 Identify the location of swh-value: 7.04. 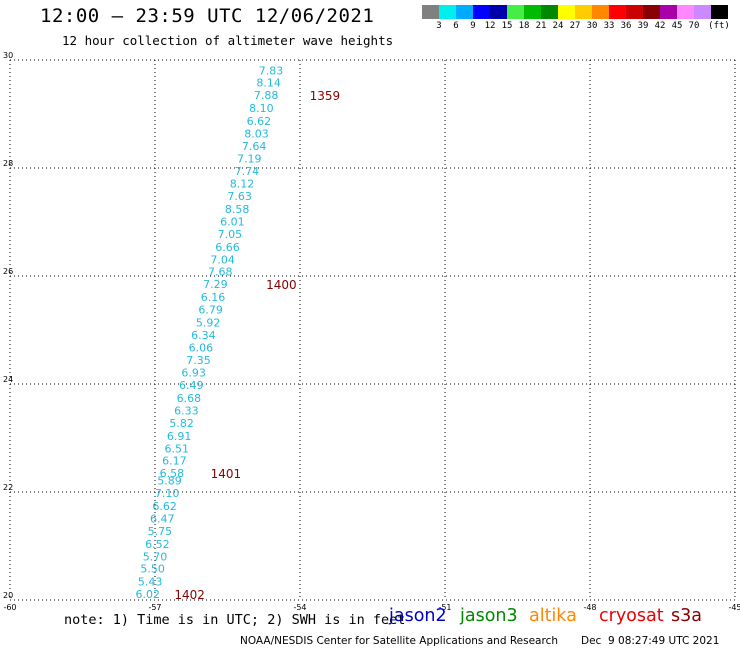
(222, 259).